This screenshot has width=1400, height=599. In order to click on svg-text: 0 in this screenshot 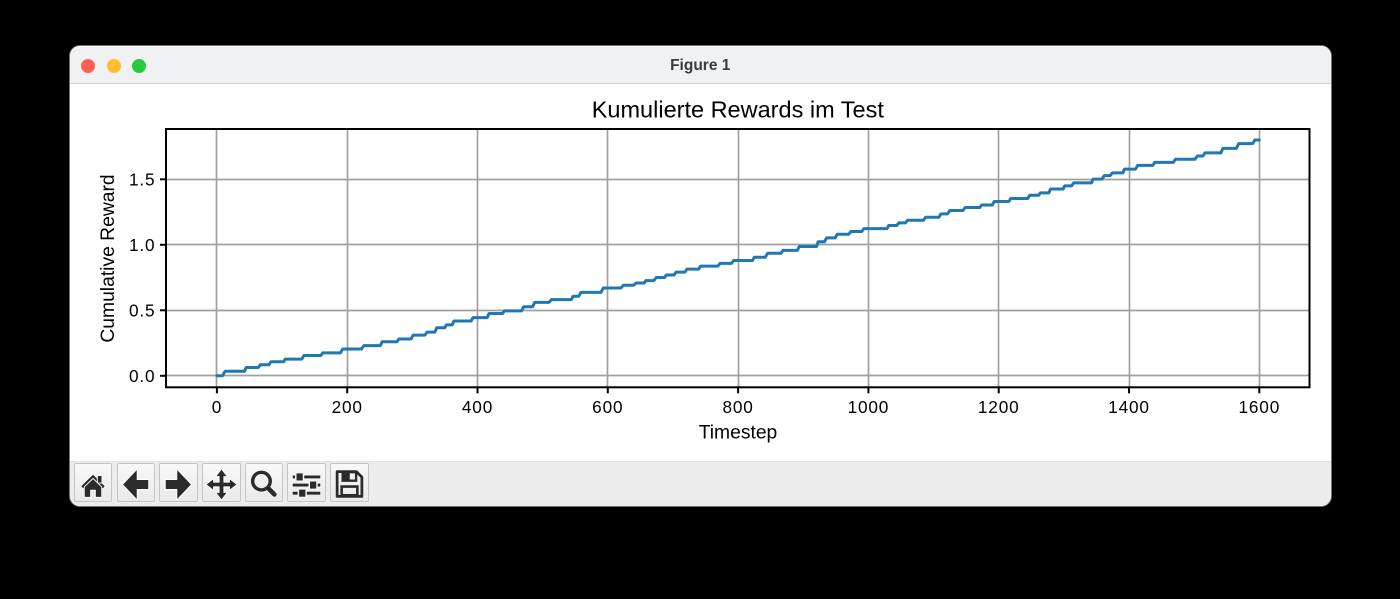, I will do `click(217, 407)`.